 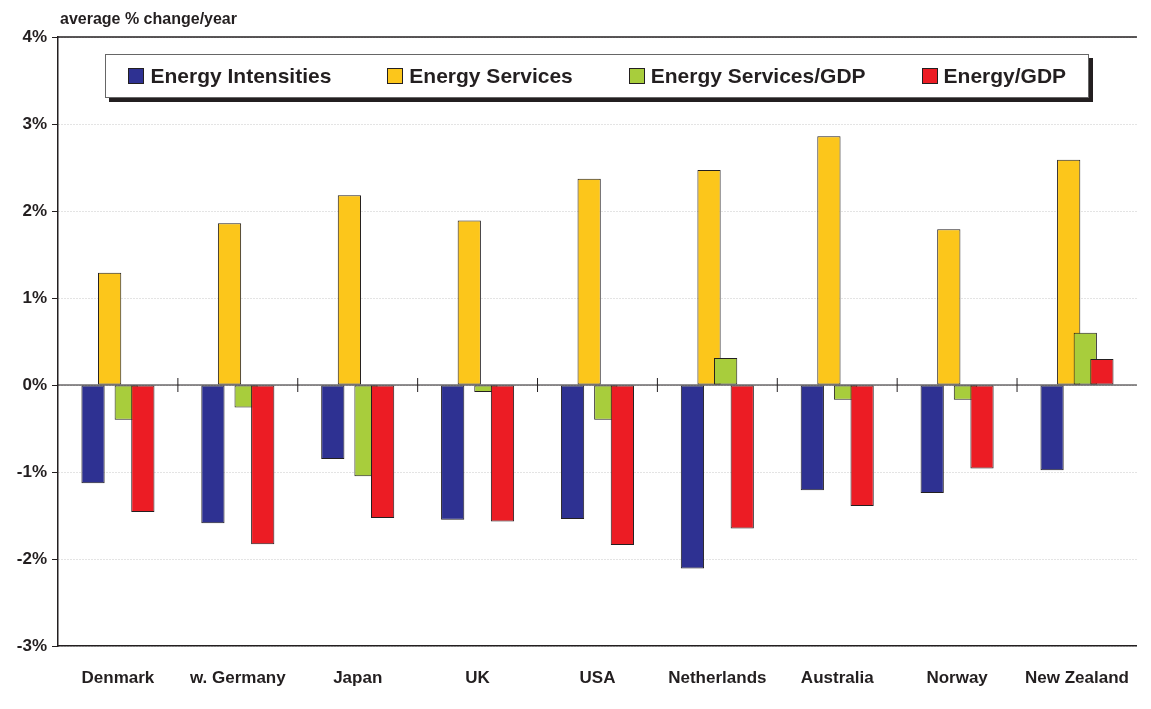 I want to click on y-tick-label: 3%, so click(x=34, y=123).